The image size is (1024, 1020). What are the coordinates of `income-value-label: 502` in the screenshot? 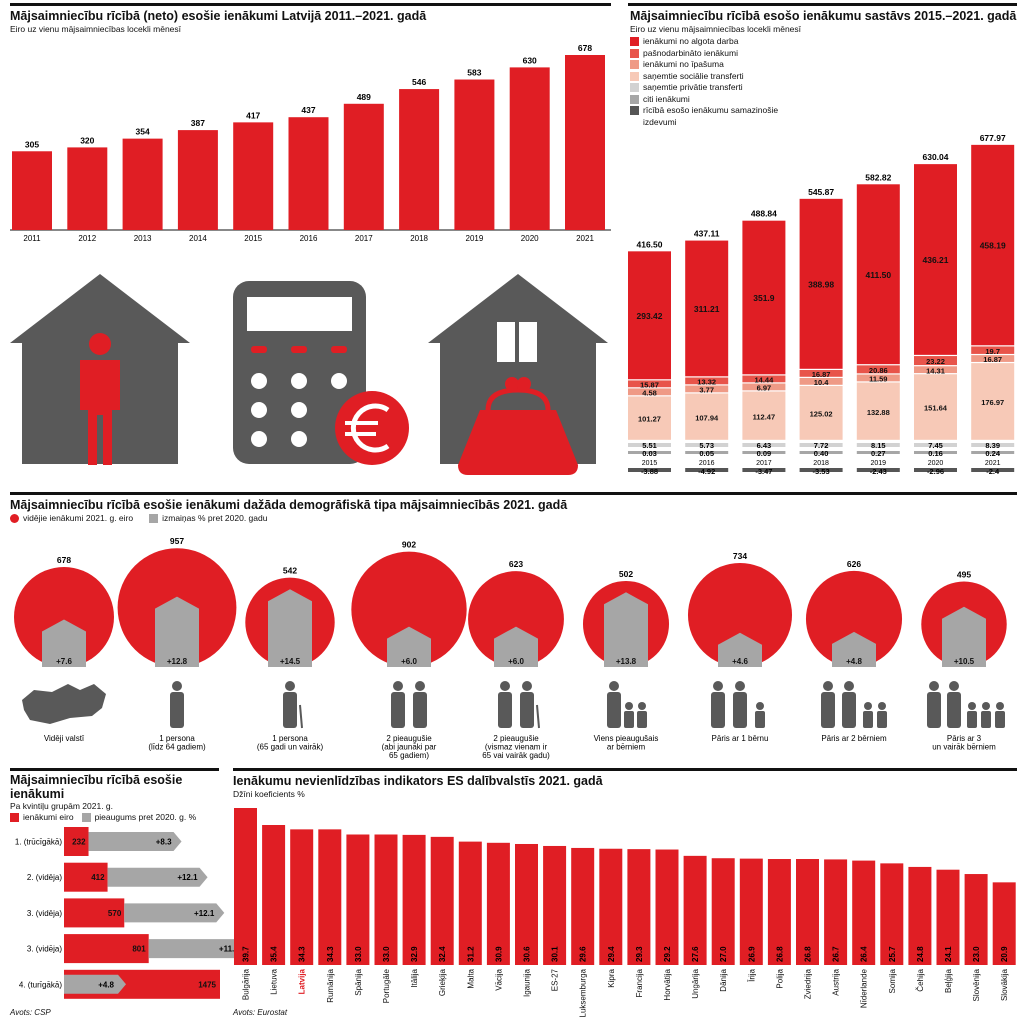 It's located at (626, 574).